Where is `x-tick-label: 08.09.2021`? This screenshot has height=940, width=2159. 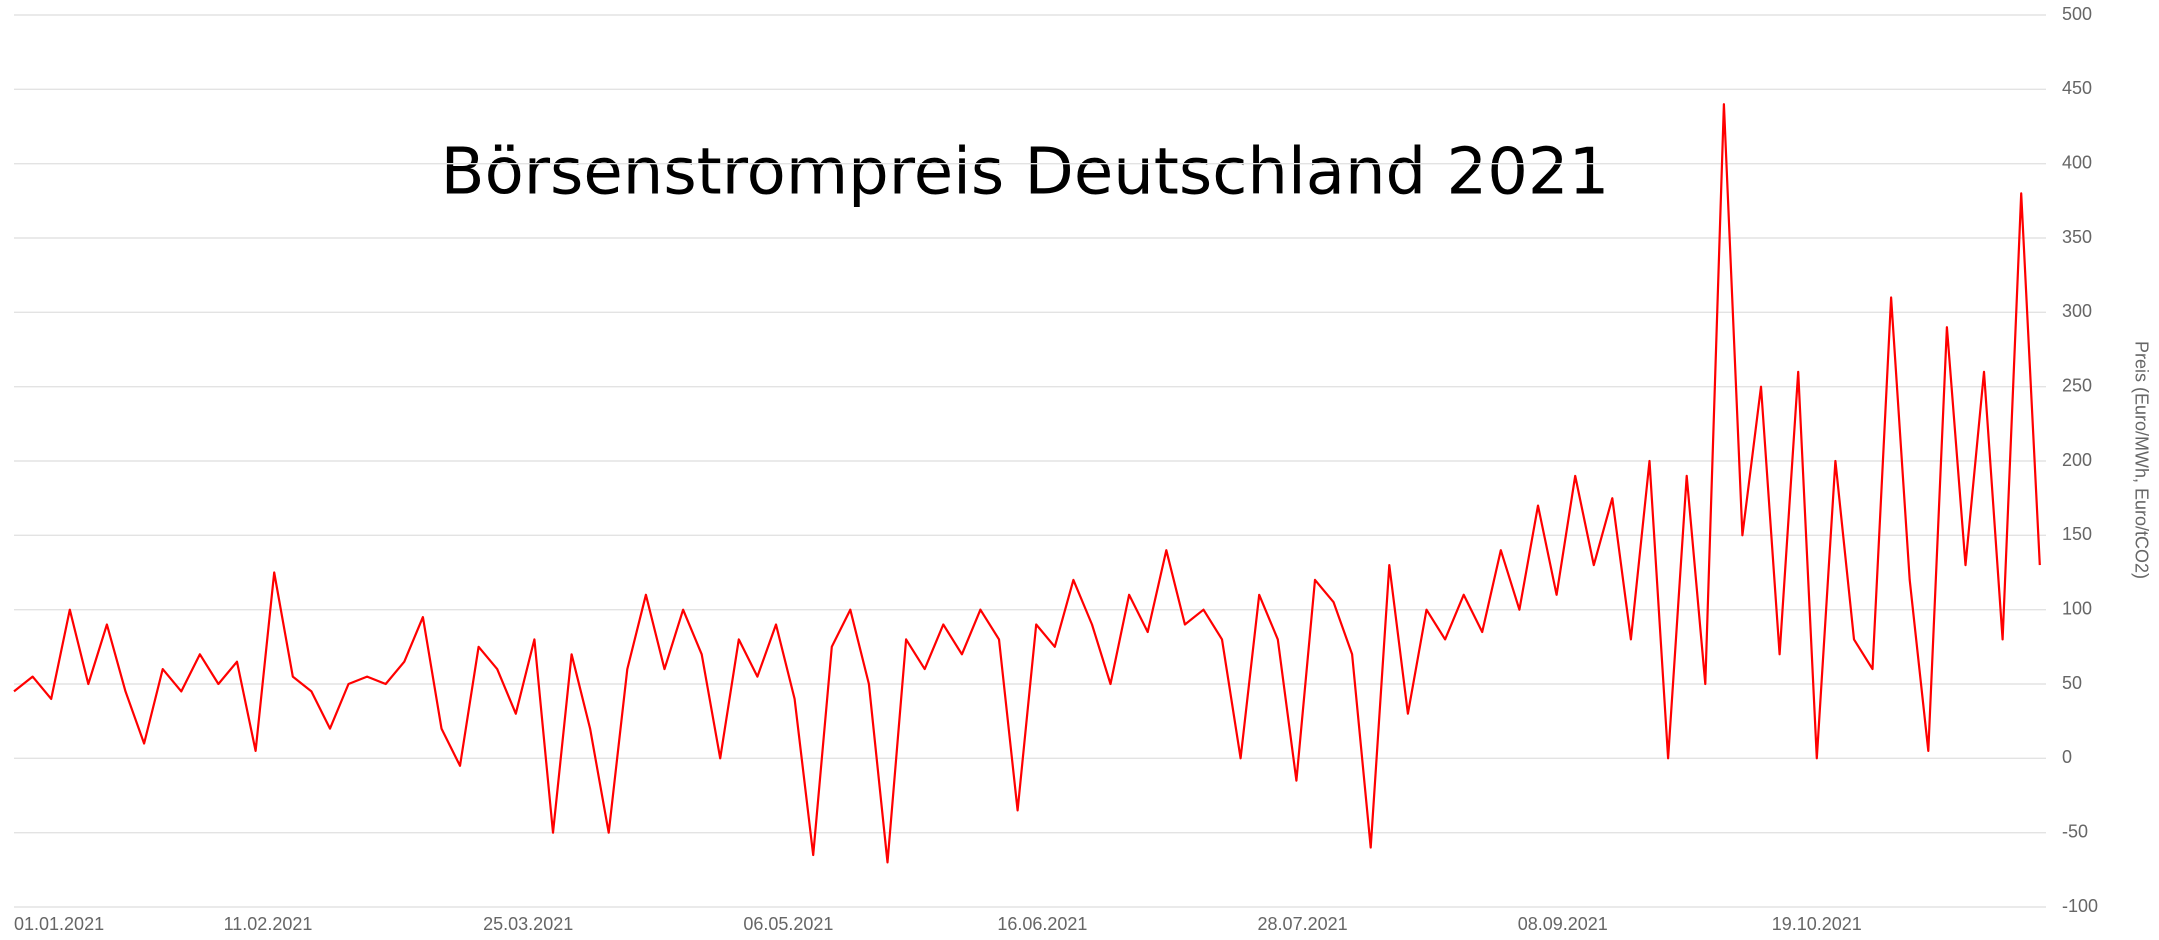 x-tick-label: 08.09.2021 is located at coordinates (1563, 924).